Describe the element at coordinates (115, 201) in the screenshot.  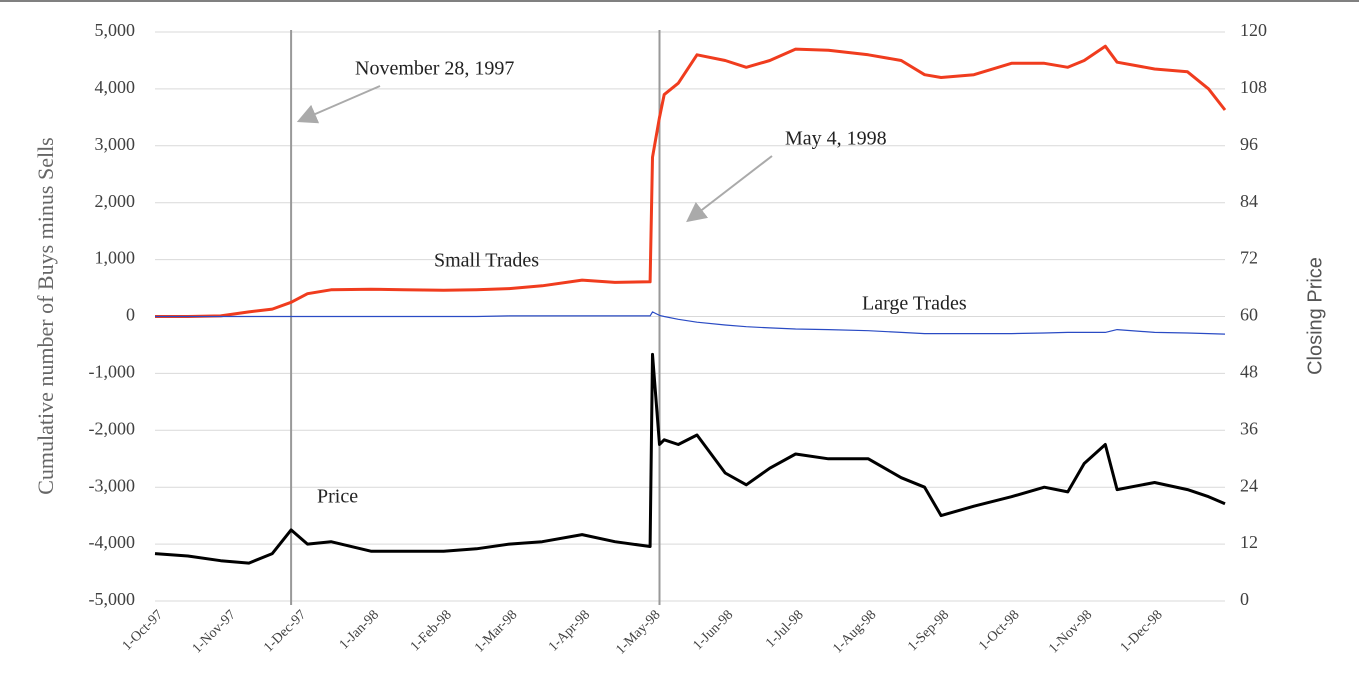
I see `y-tick-label: 2,000` at that location.